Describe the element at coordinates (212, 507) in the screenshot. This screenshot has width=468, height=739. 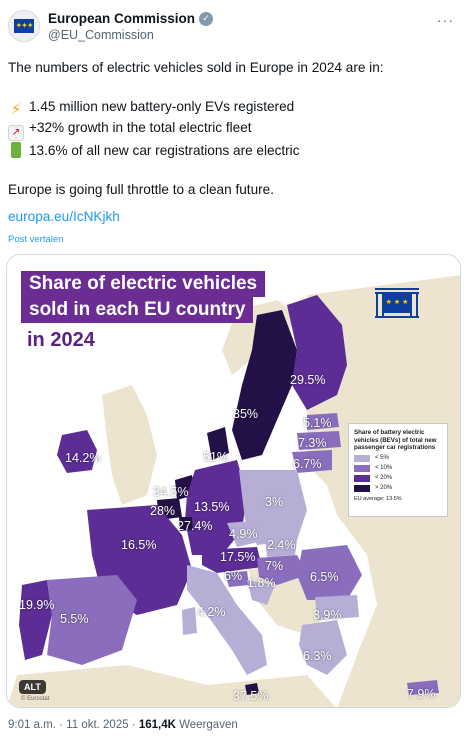
I see `label-germany: 13.5%` at that location.